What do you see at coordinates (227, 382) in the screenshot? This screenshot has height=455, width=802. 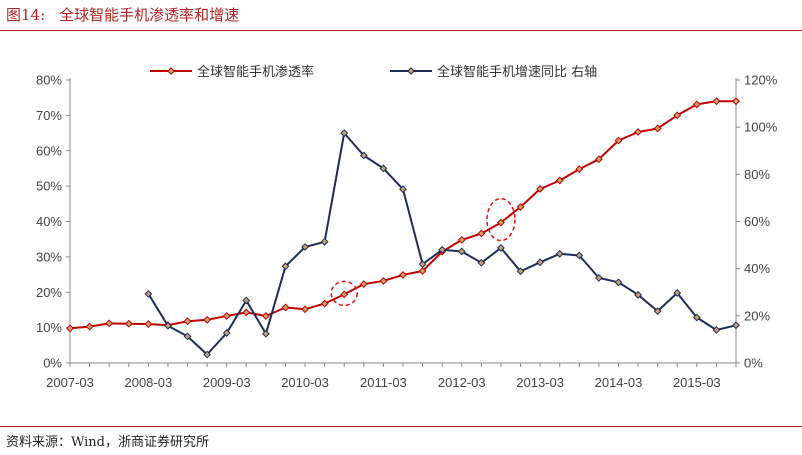 I see `x-tick-label: 2009-03` at bounding box center [227, 382].